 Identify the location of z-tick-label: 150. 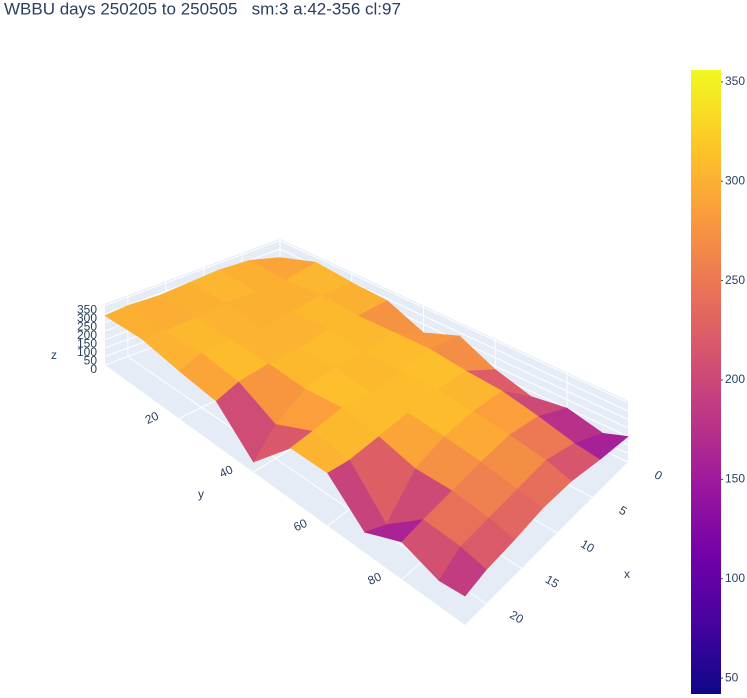
(87, 344).